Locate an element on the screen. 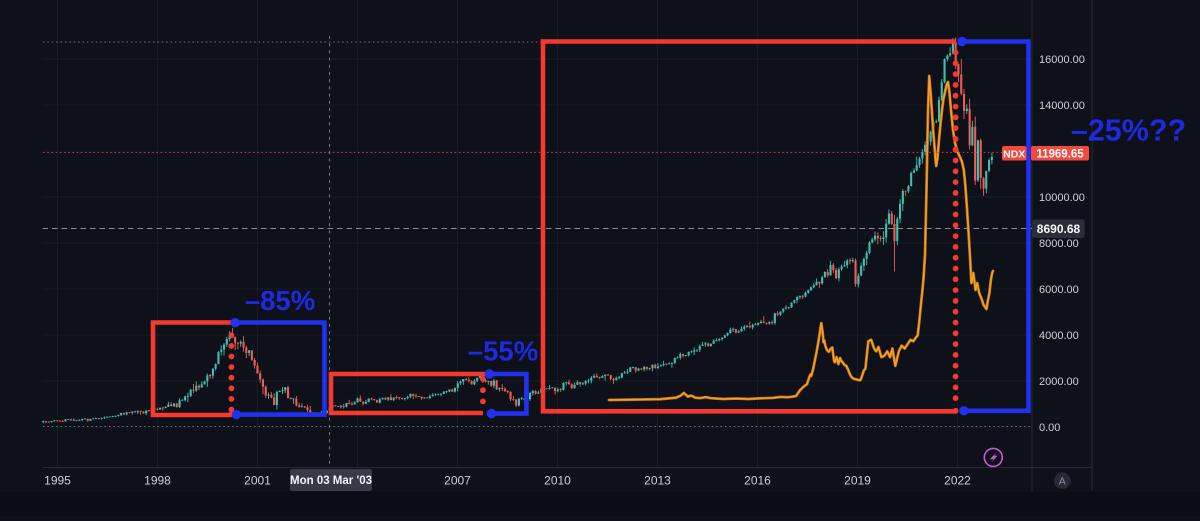 Image resolution: width=1200 pixels, height=521 pixels. svg-text: A is located at coordinates (1062, 481).